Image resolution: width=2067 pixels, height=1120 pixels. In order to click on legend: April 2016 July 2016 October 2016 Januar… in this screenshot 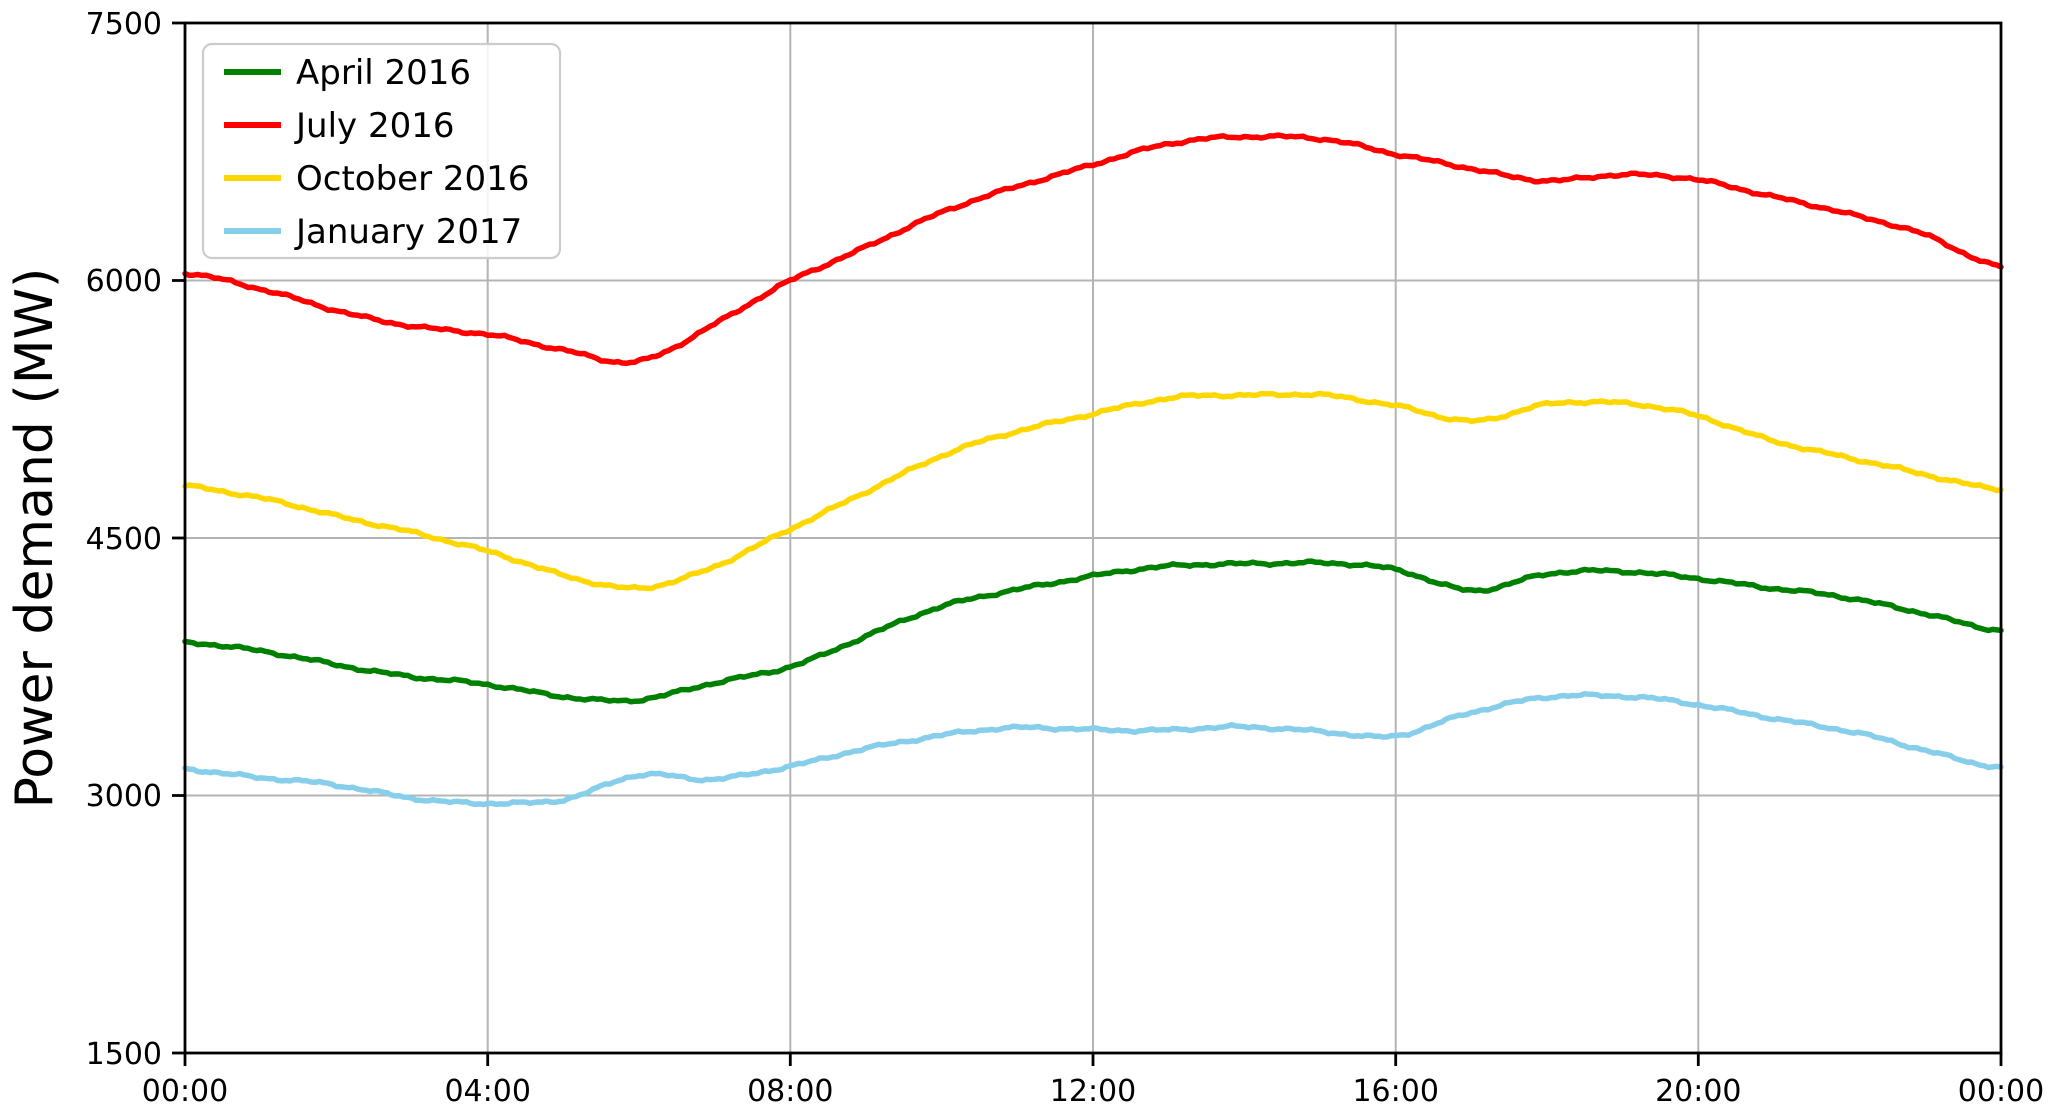, I will do `click(381, 151)`.